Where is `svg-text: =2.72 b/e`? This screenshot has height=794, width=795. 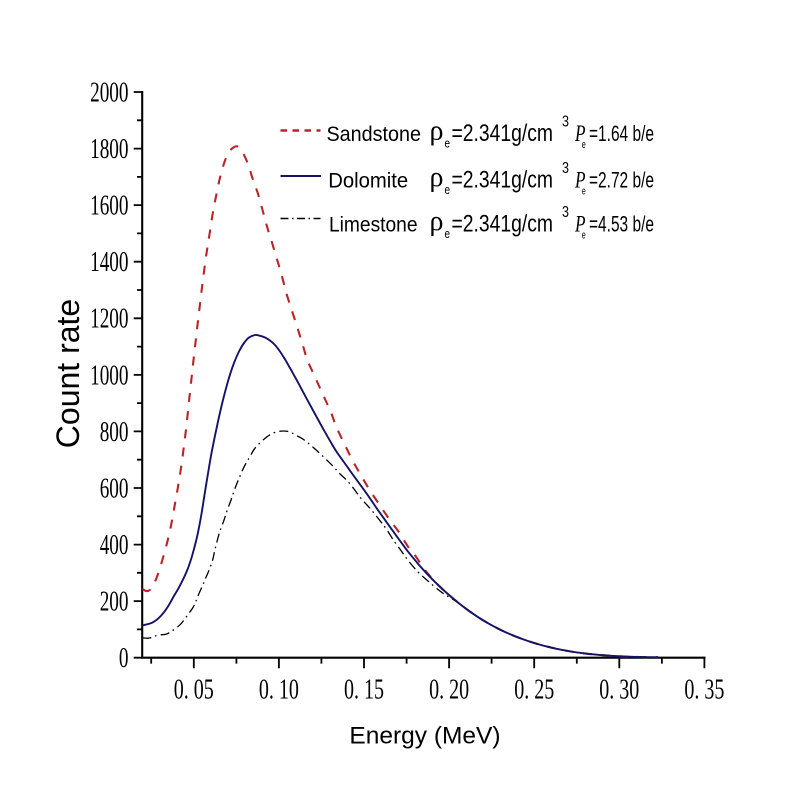 svg-text: =2.72 b/e is located at coordinates (621, 180).